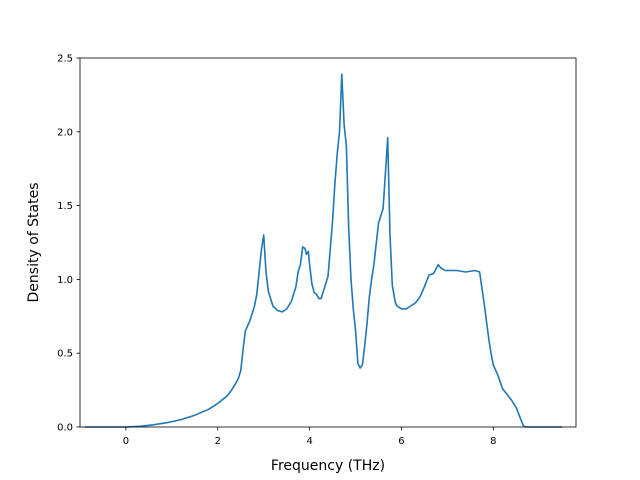 The width and height of the screenshot is (640, 480). What do you see at coordinates (126, 441) in the screenshot?
I see `x-tick-label: 0` at bounding box center [126, 441].